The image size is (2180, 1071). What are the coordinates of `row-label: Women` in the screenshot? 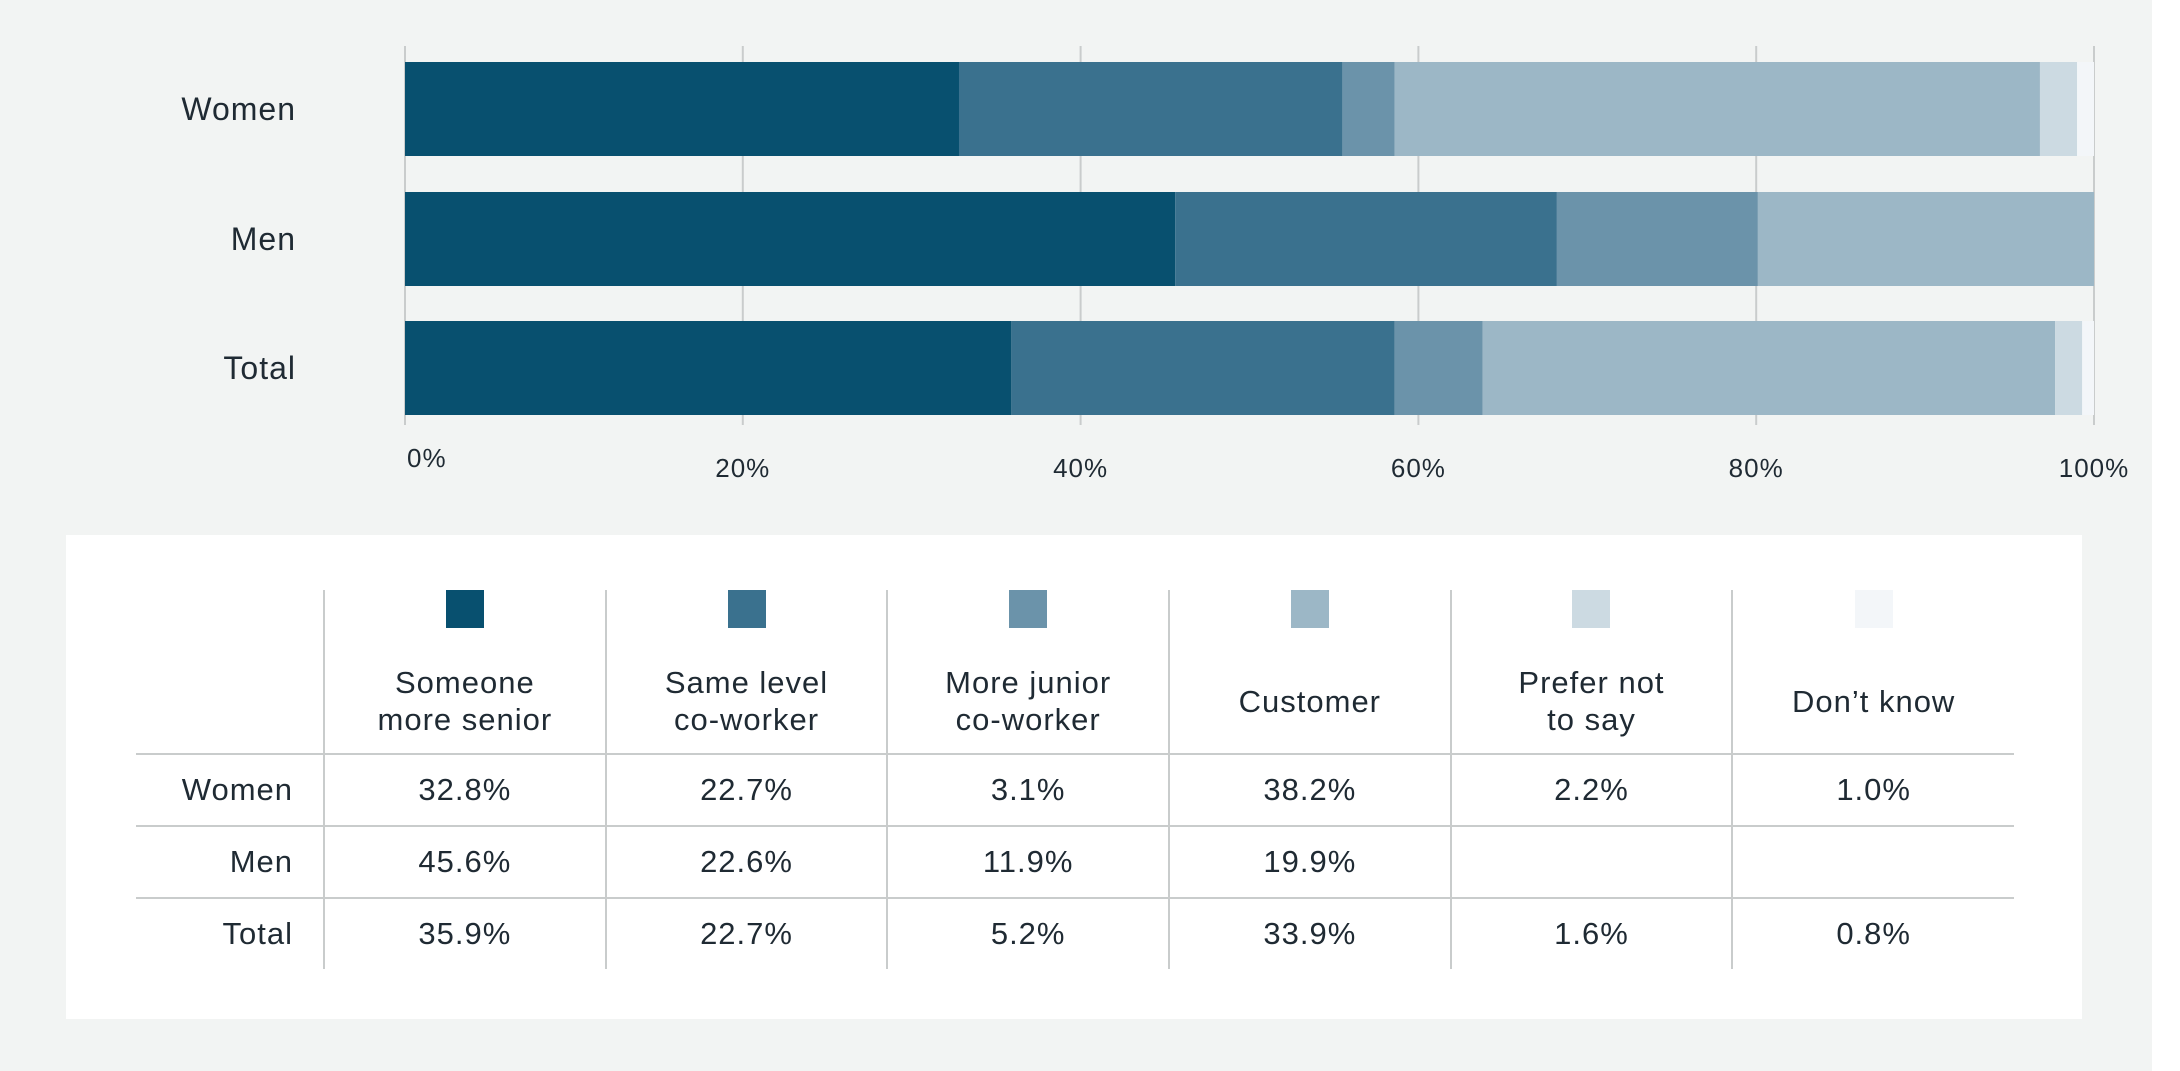 It's located at (230, 790).